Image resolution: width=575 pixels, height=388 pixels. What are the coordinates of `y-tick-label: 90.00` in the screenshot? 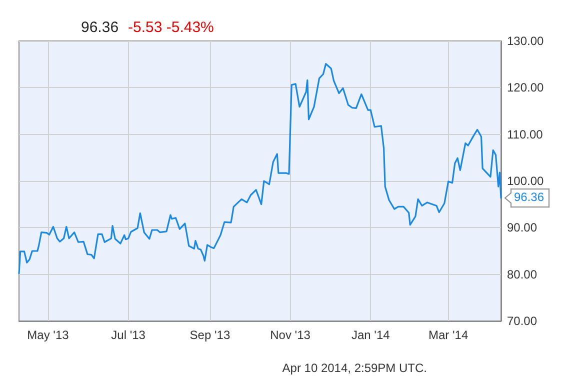 It's located at (522, 227).